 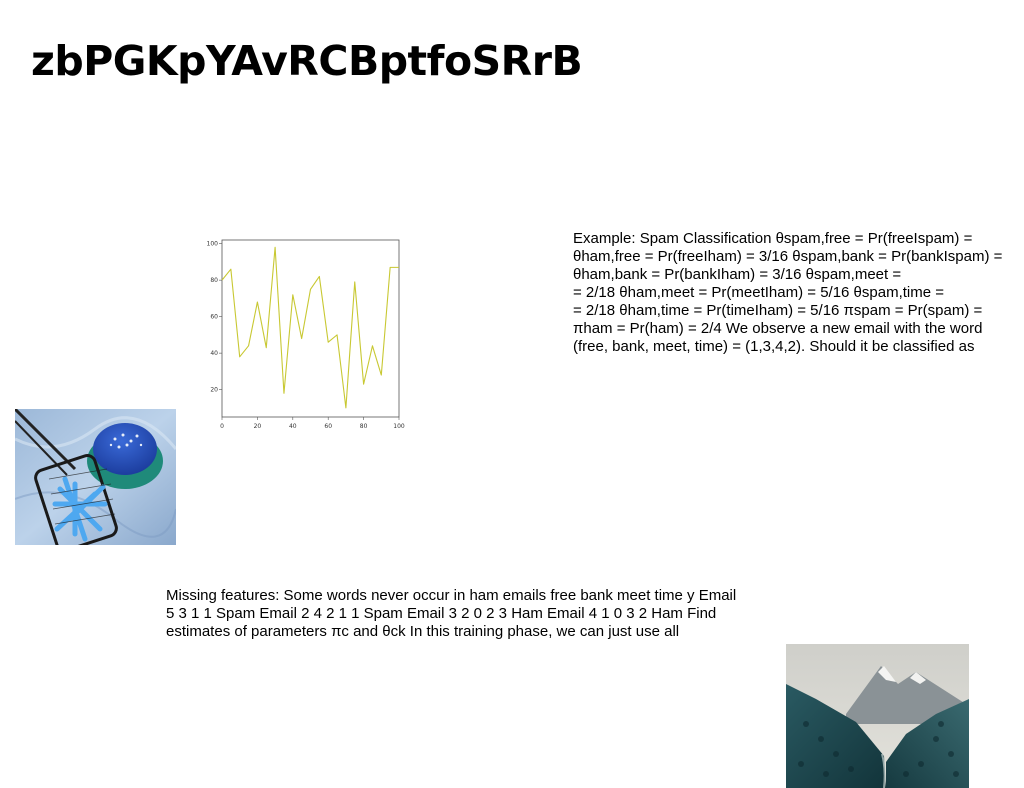 I want to click on x-tick-label: 100, so click(x=399, y=426).